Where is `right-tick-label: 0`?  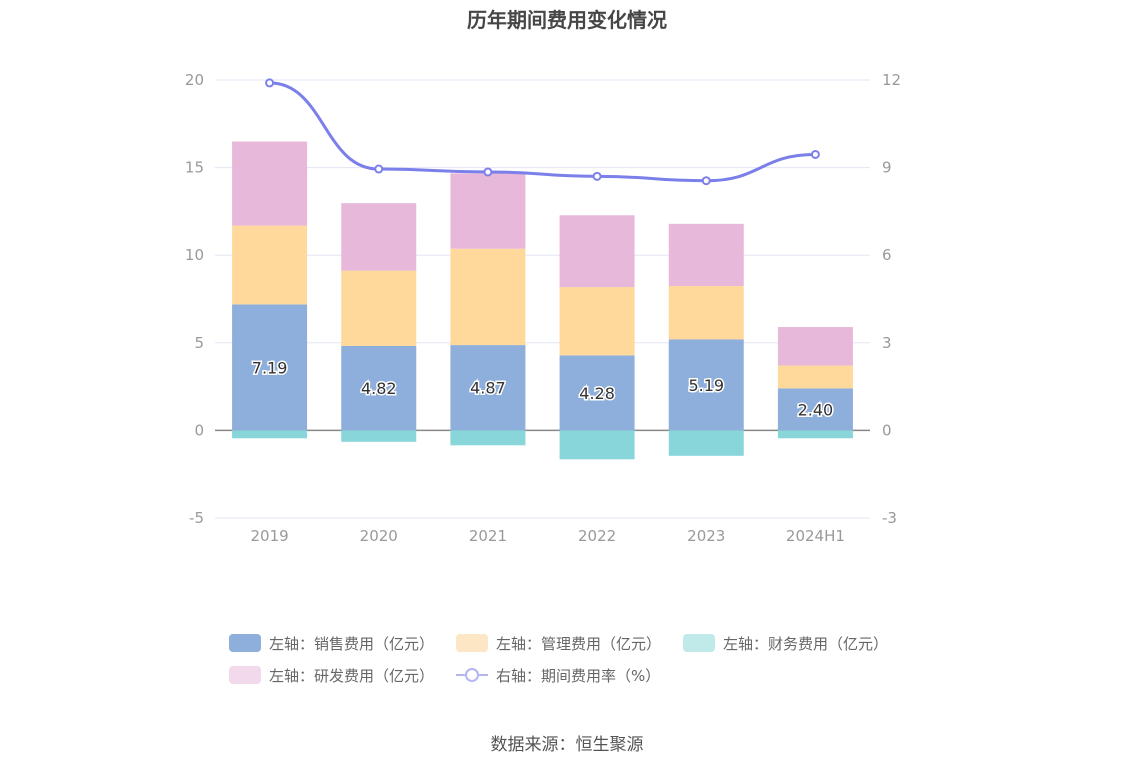
right-tick-label: 0 is located at coordinates (887, 430).